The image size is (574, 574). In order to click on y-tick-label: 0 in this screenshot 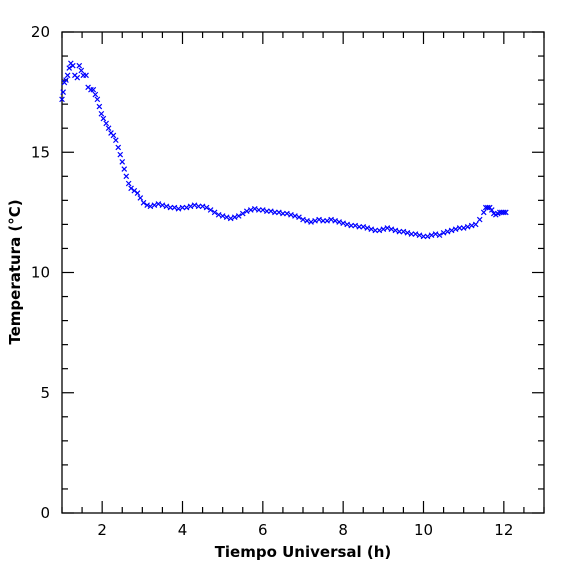, I will do `click(45, 513)`.